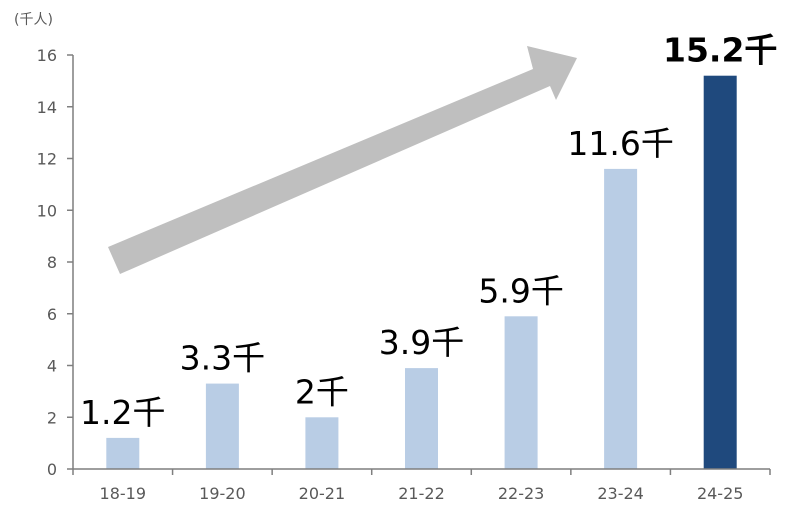  What do you see at coordinates (123, 493) in the screenshot?
I see `x-tick-label-18-19: 18-19` at bounding box center [123, 493].